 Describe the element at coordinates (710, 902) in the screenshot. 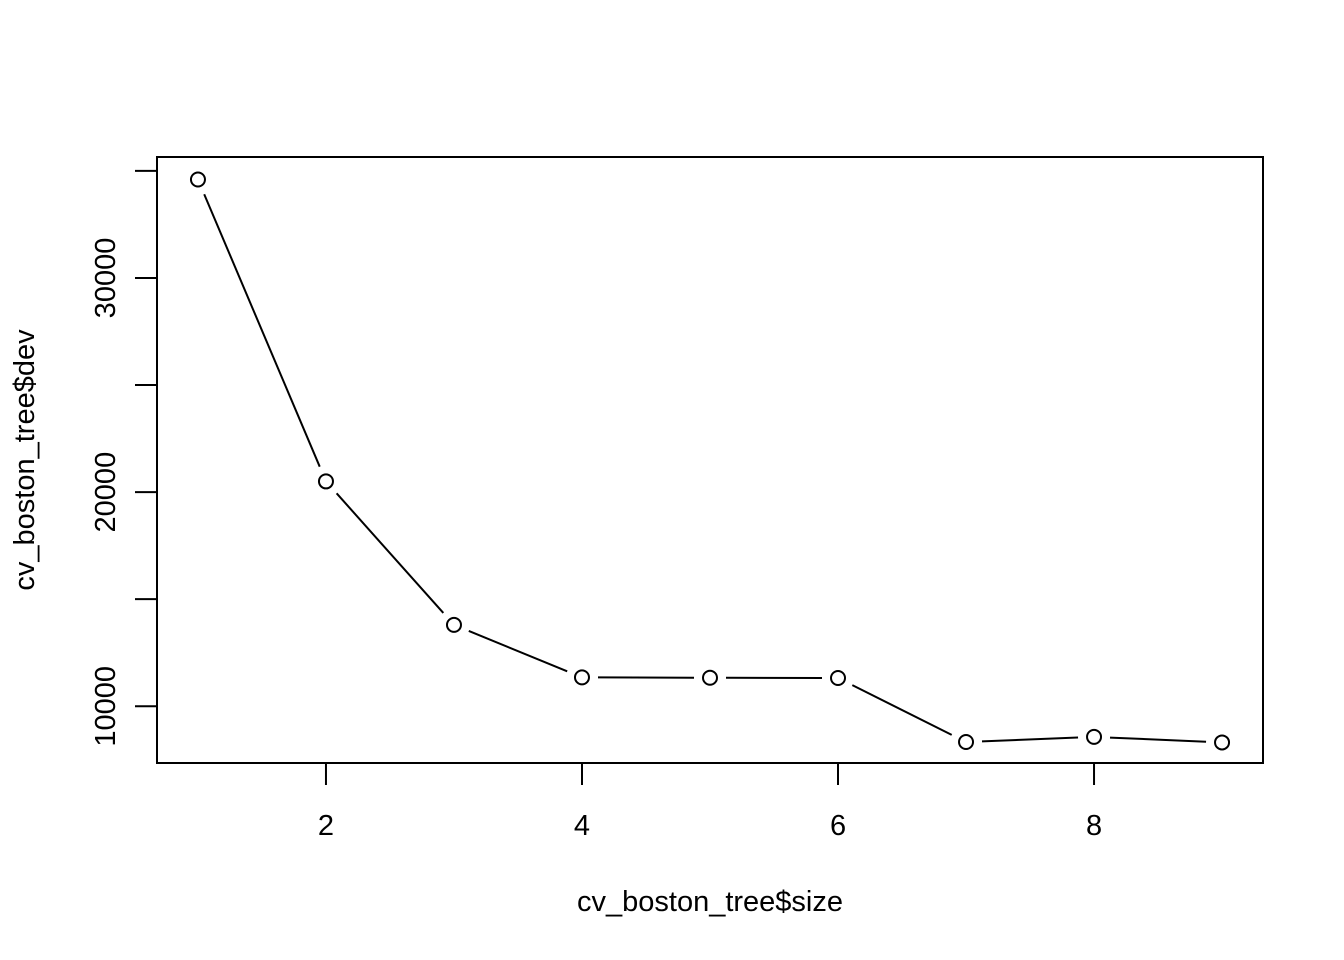

I see `x-axis-label: cv_boston_tree$size` at that location.